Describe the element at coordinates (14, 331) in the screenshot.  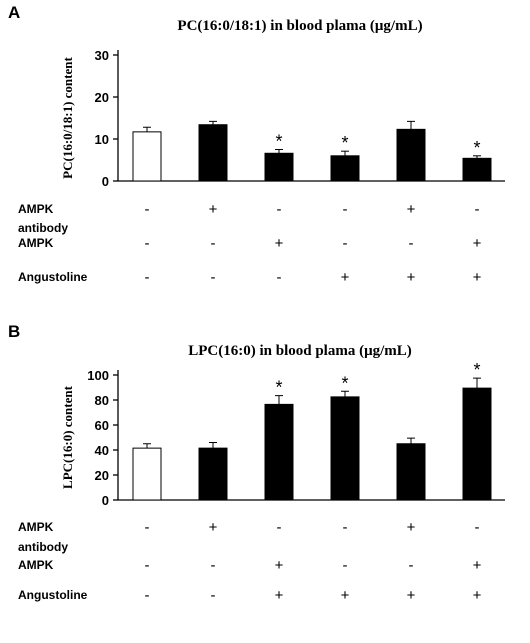
I see `panel-label: B` at that location.